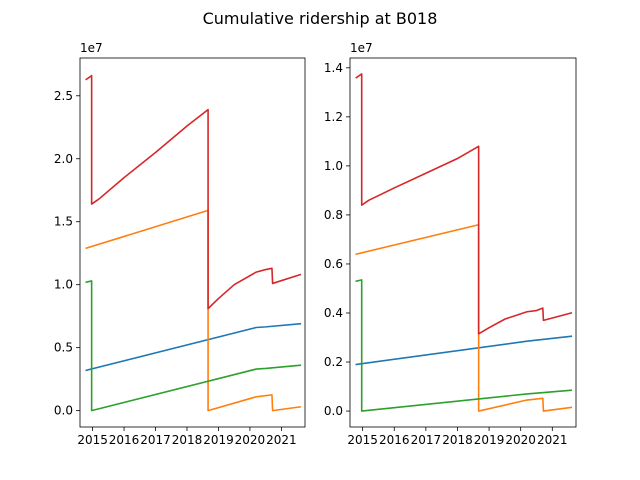  I want to click on left-xtick-label: 2016, so click(124, 440).